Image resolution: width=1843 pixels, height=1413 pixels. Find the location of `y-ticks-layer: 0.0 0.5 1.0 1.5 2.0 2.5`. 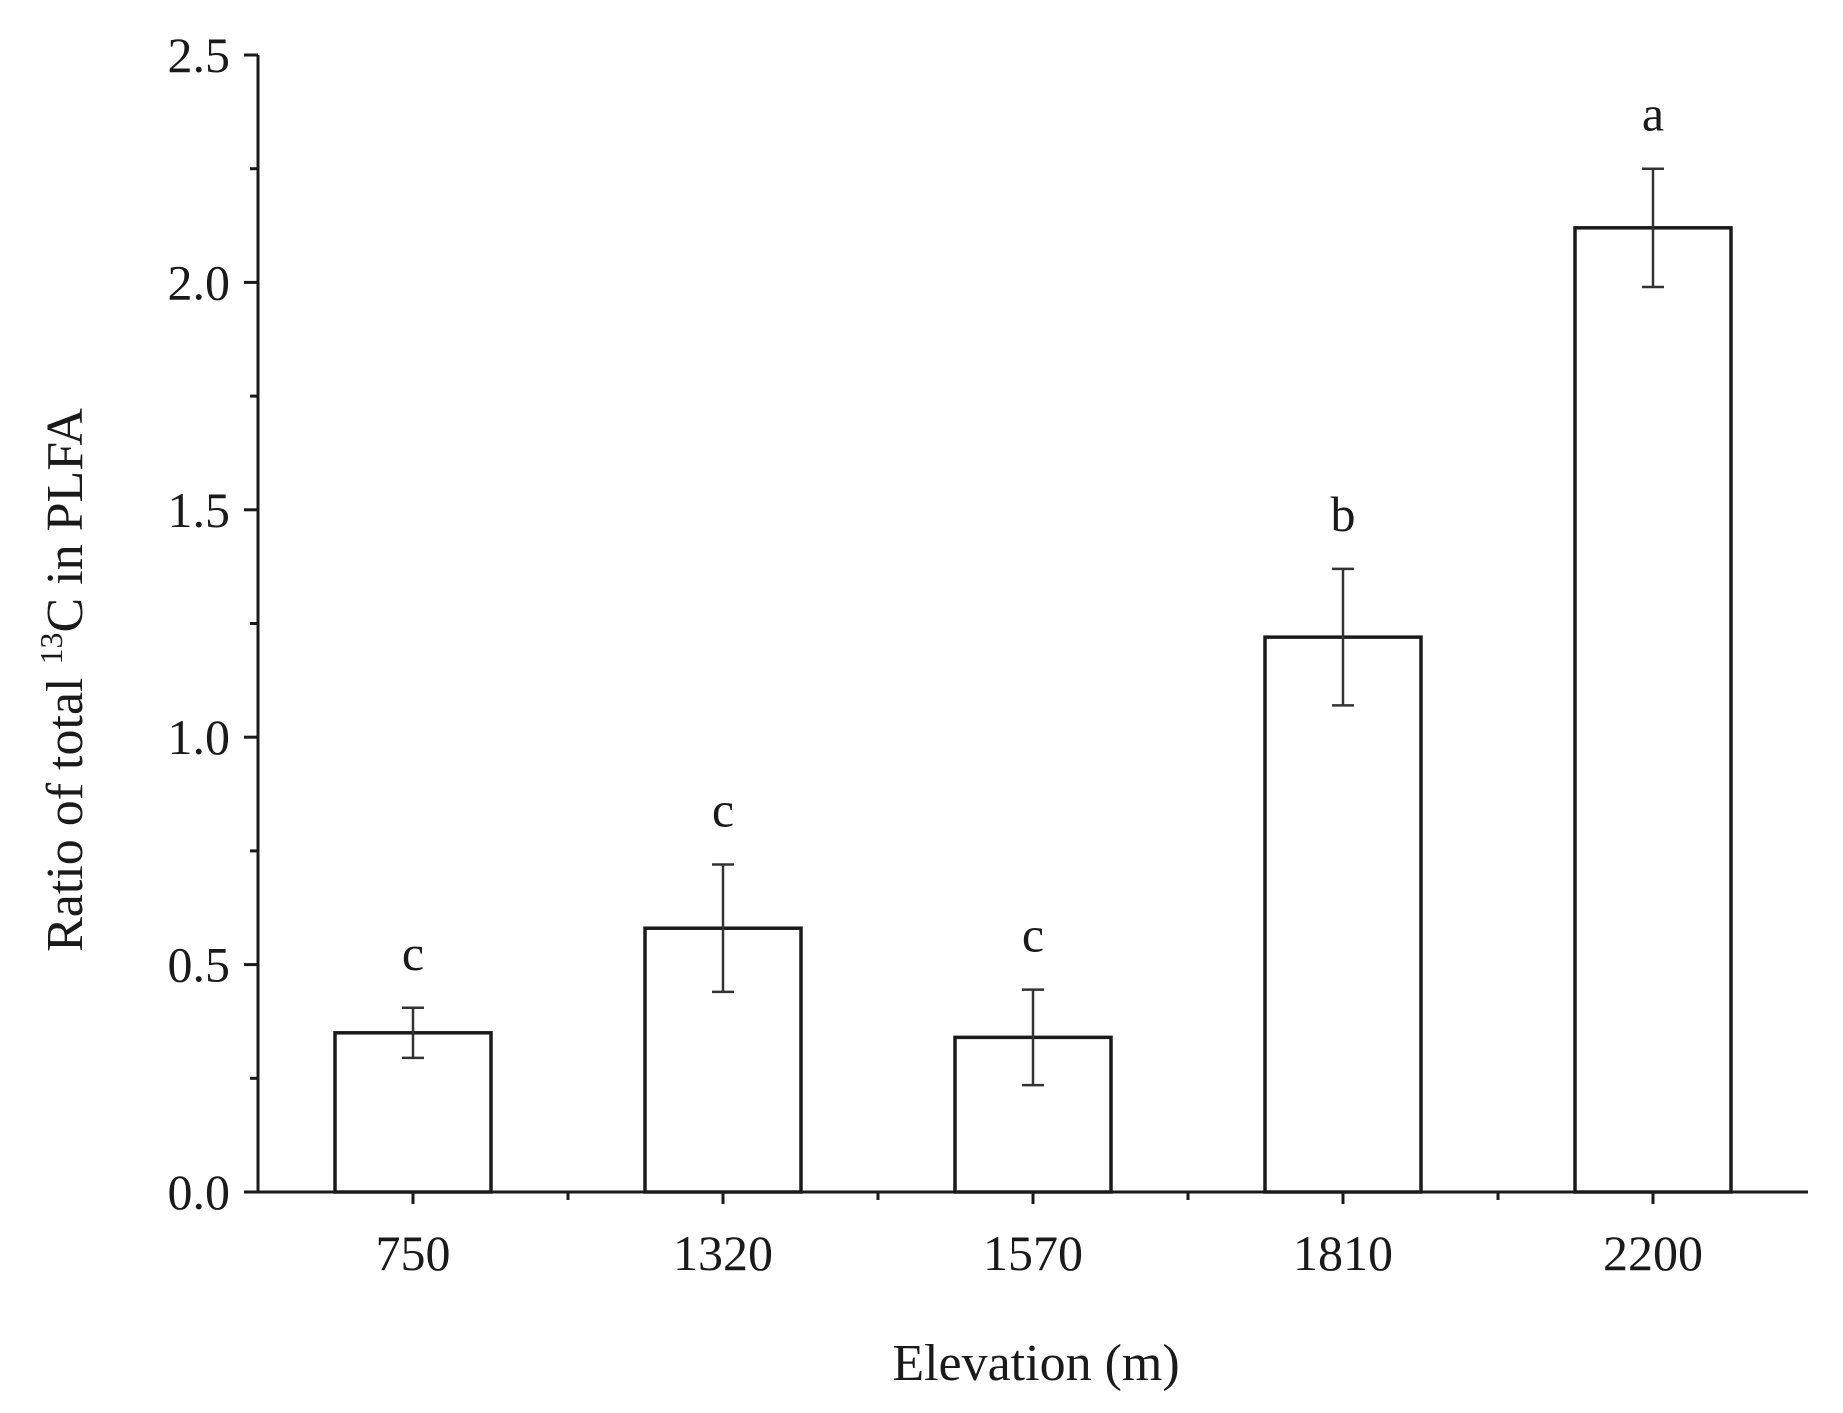

y-ticks-layer: 0.0 0.5 1.0 1.5 2.0 2.5 is located at coordinates (213, 623).